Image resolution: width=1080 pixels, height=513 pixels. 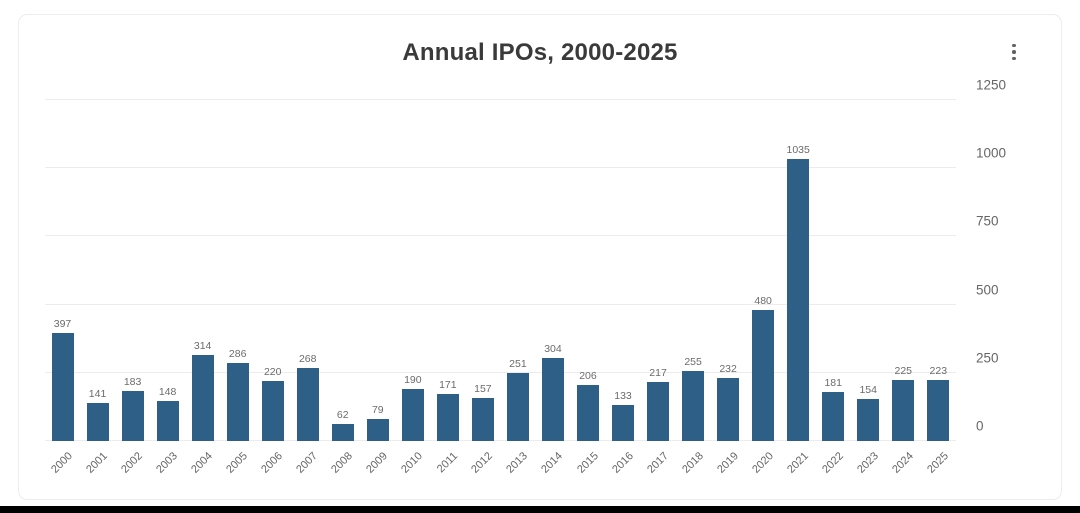 I want to click on y-axis-tick-0: 0, so click(x=980, y=426).